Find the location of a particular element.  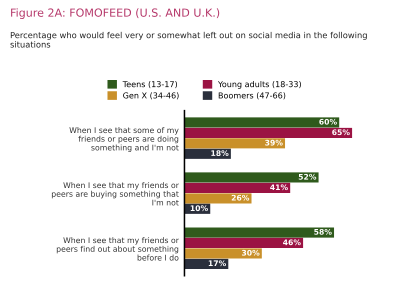

legend-label: Young adults (18-33) is located at coordinates (259, 84).